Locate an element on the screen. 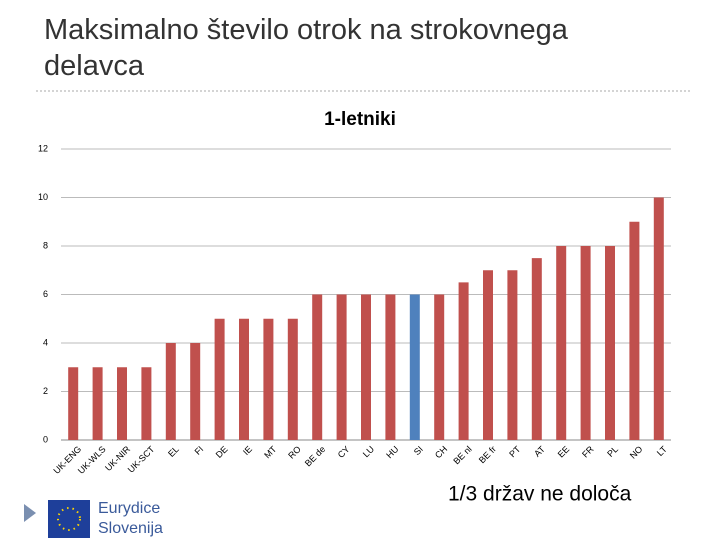 This screenshot has width=720, height=540. x-tick-label: NO is located at coordinates (636, 452).